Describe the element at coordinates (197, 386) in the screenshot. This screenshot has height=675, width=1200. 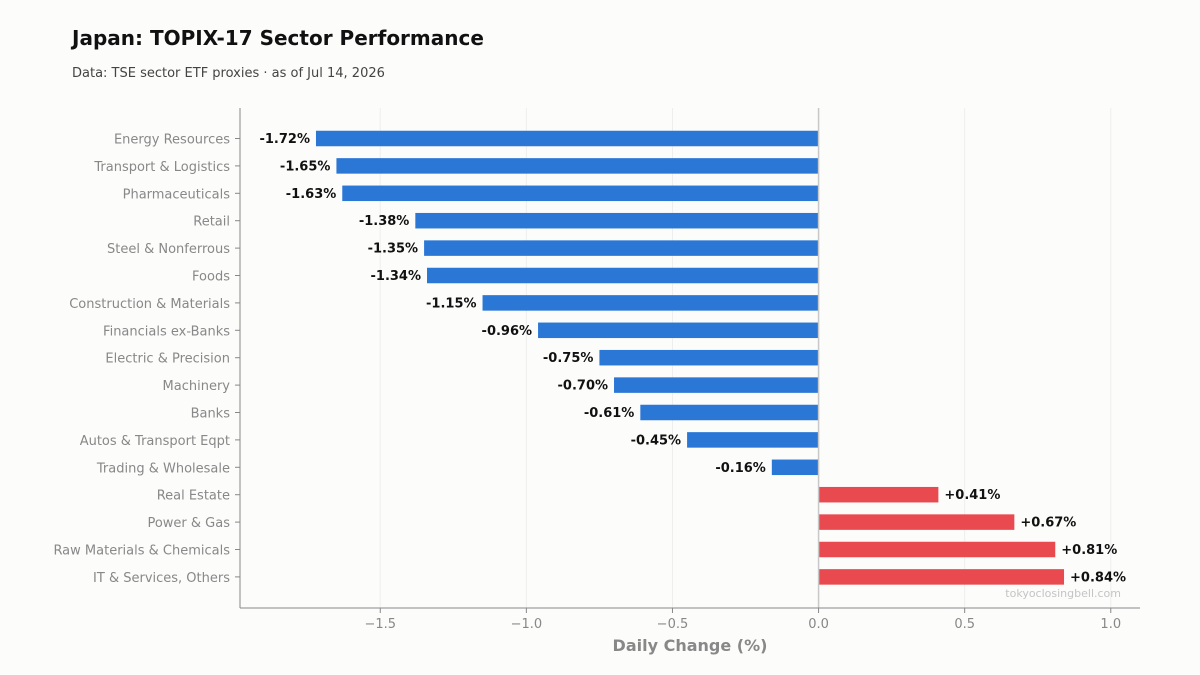
I see `y-tick-label: Machinery` at that location.